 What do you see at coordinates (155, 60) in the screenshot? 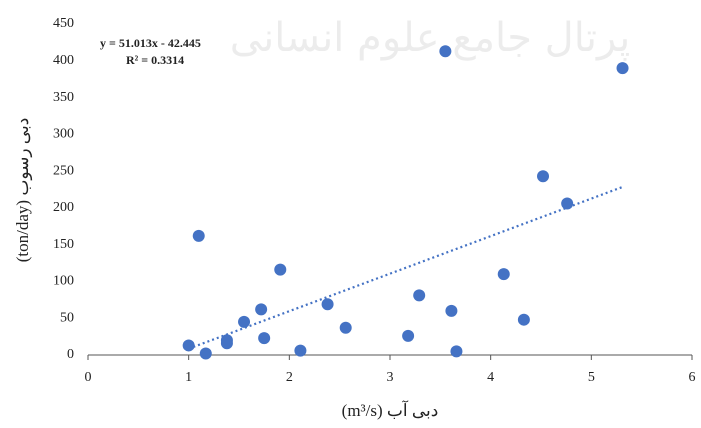
I see `trend-r2: R² = 0.3314` at bounding box center [155, 60].